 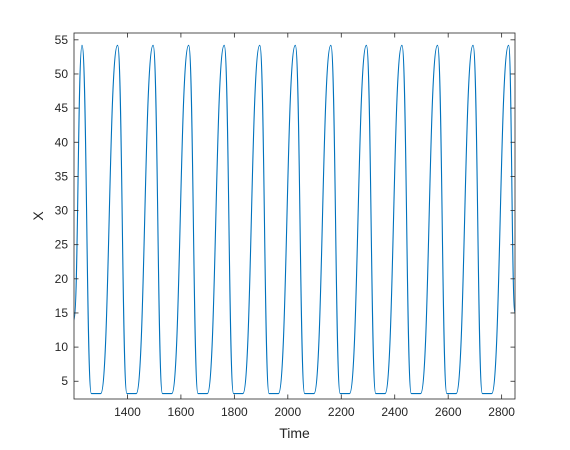 I want to click on y-tick-label: 35, so click(x=62, y=176).